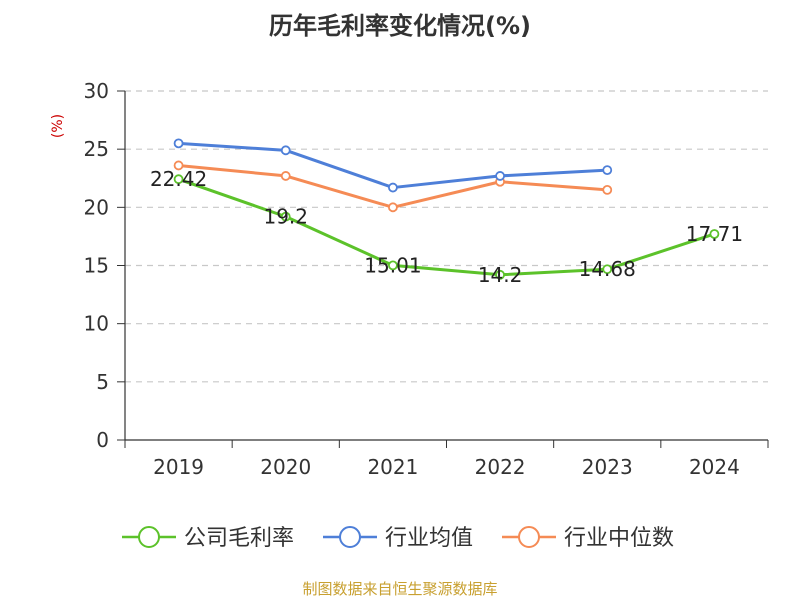 The height and width of the screenshot is (600, 800). What do you see at coordinates (96, 91) in the screenshot?
I see `y-tick-label: 30` at bounding box center [96, 91].